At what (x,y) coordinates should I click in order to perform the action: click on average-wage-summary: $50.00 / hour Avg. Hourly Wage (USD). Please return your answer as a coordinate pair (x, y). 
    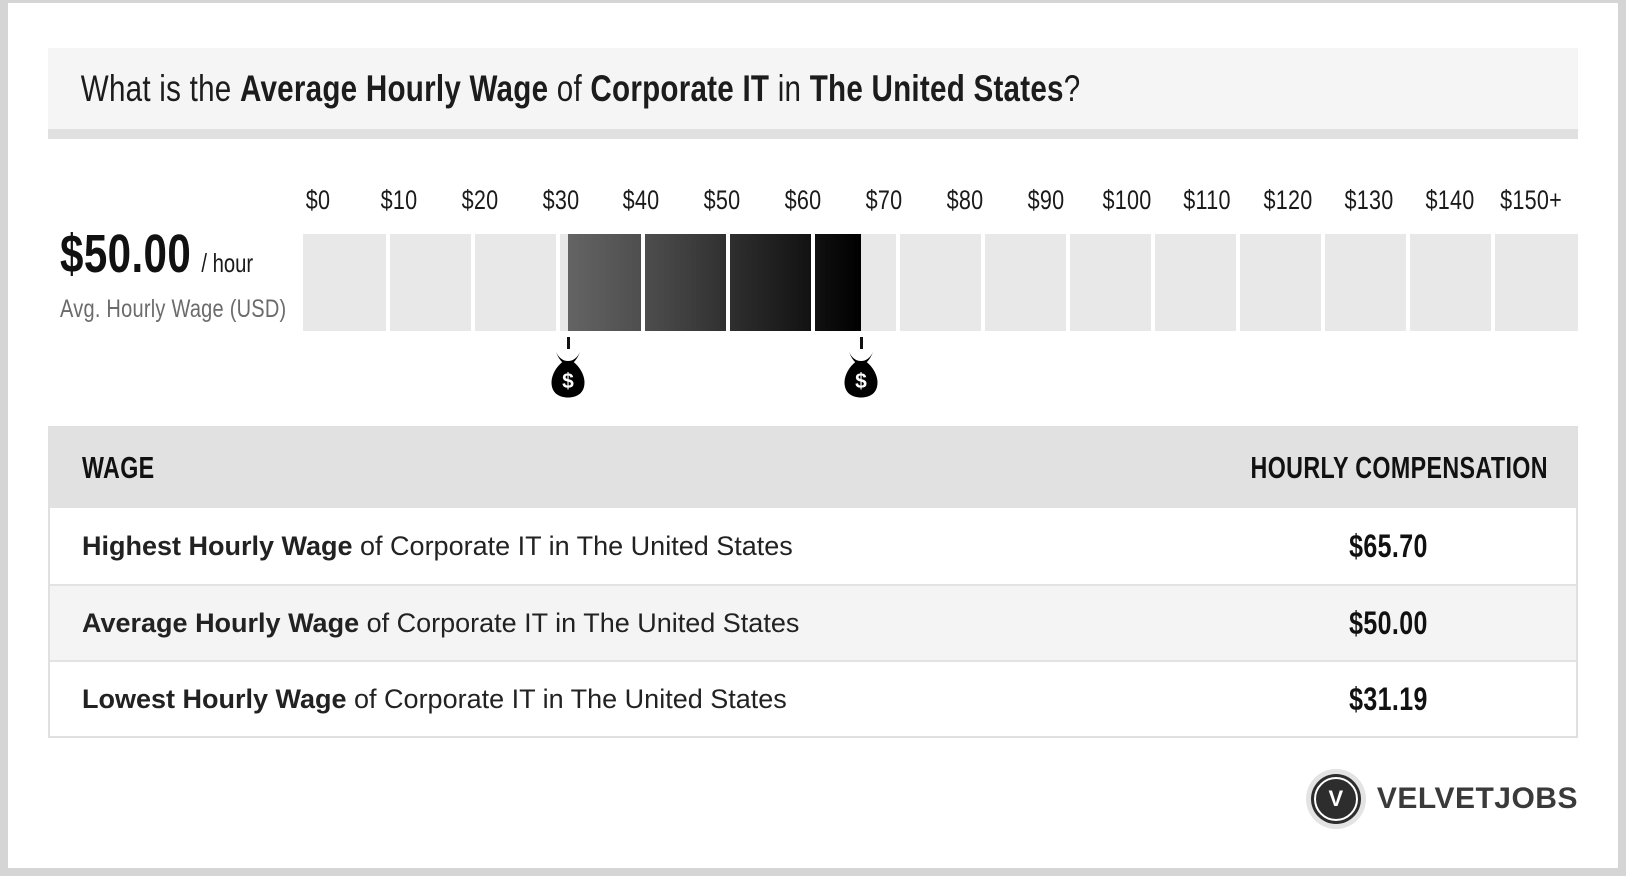
    Looking at the image, I should click on (201, 273).